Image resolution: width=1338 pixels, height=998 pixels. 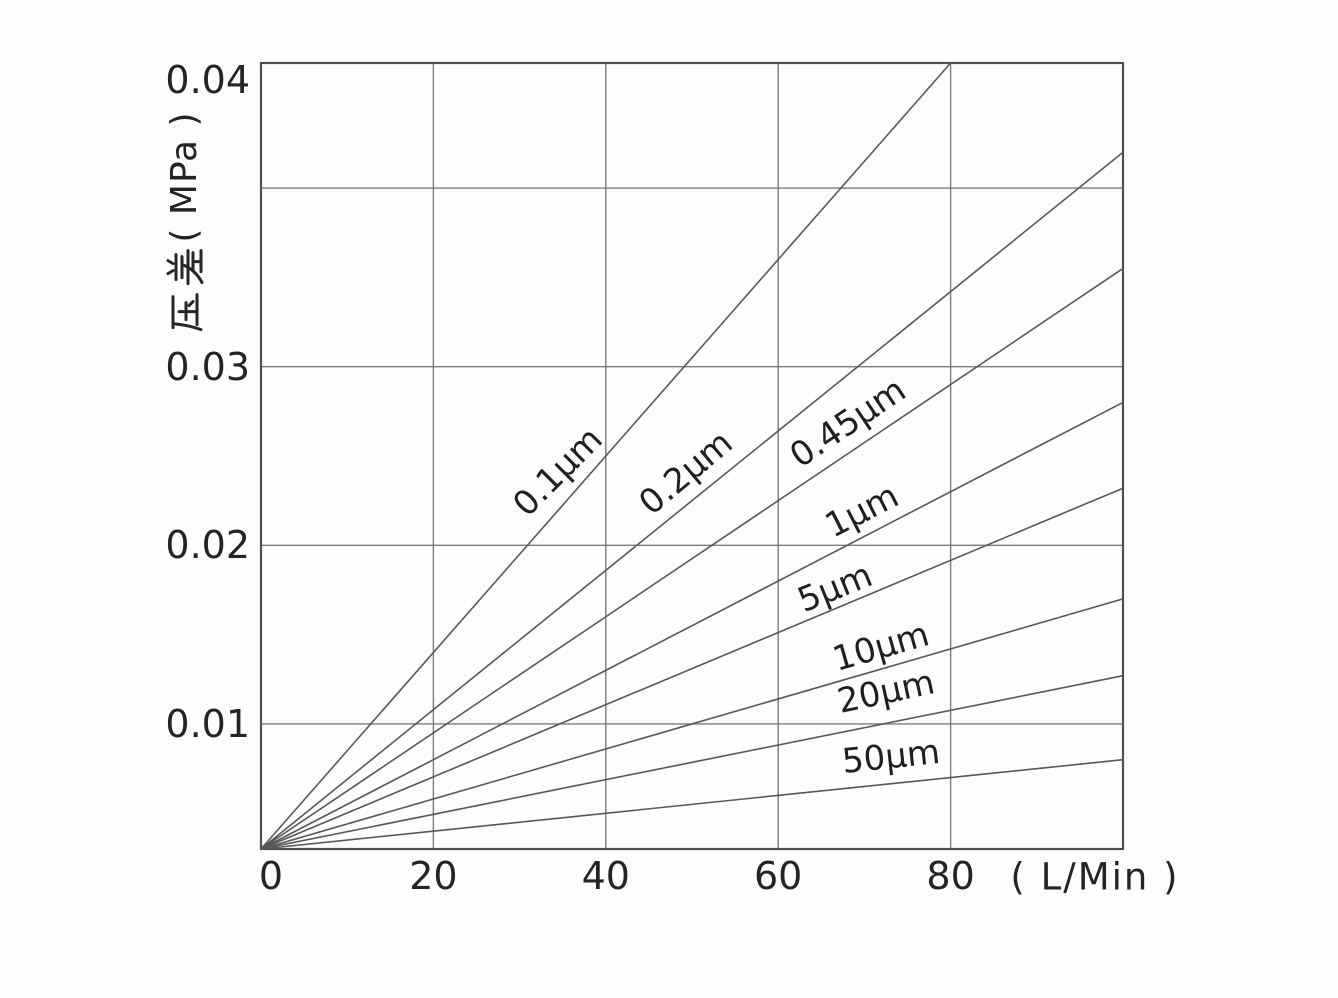 I want to click on y-axis-title: ( MPa ), so click(x=184, y=221).